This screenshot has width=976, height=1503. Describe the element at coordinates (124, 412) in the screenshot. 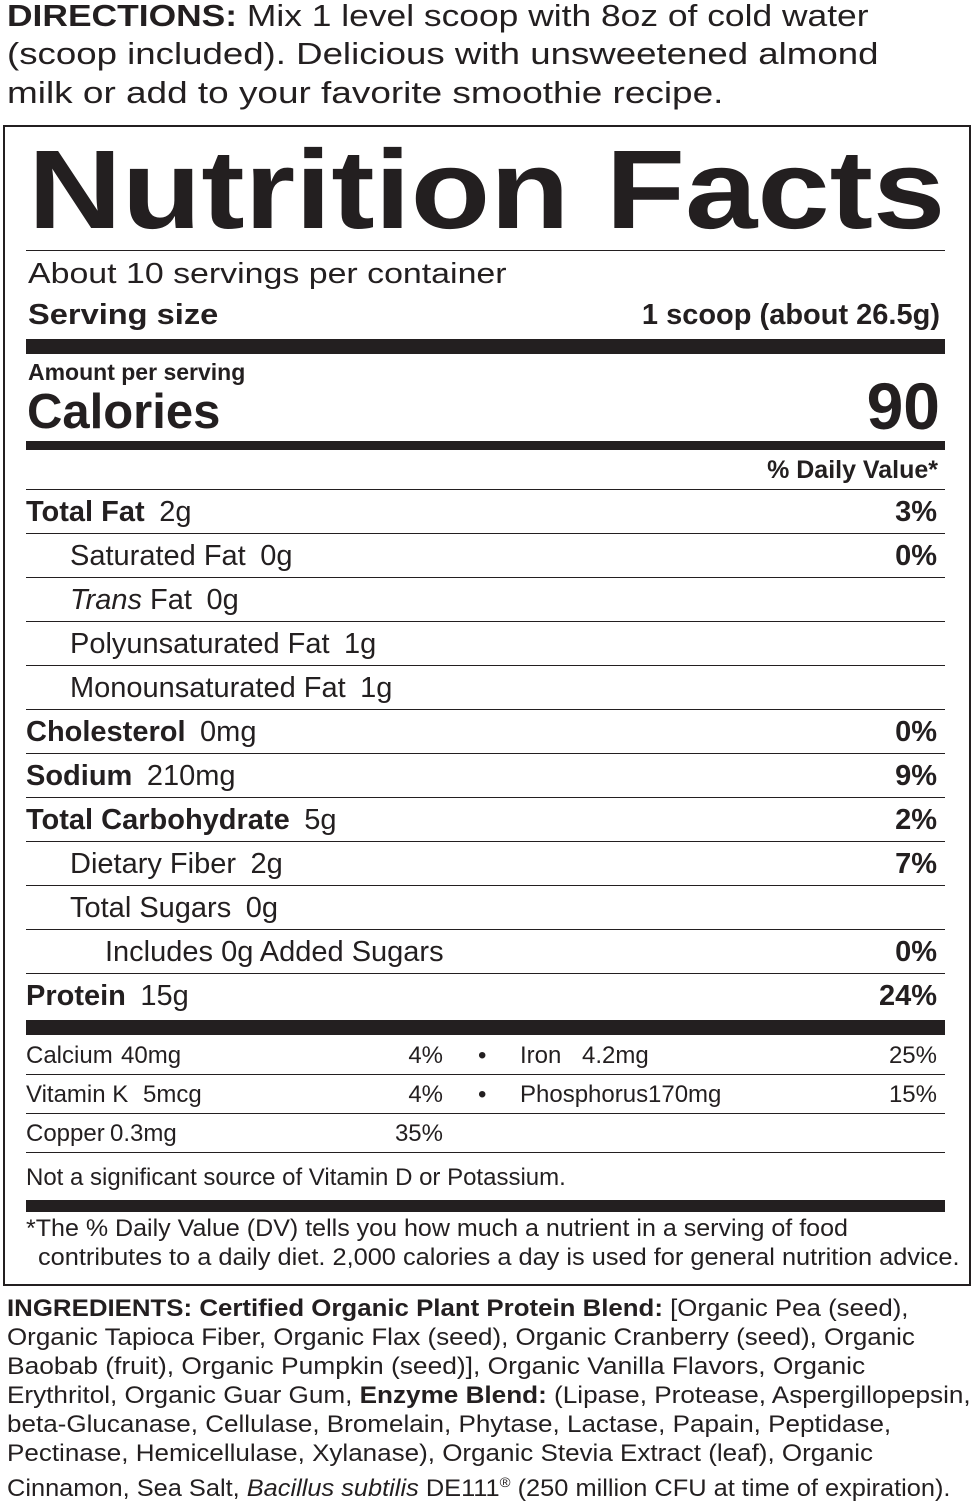

I see `calories-label: Calories` at that location.